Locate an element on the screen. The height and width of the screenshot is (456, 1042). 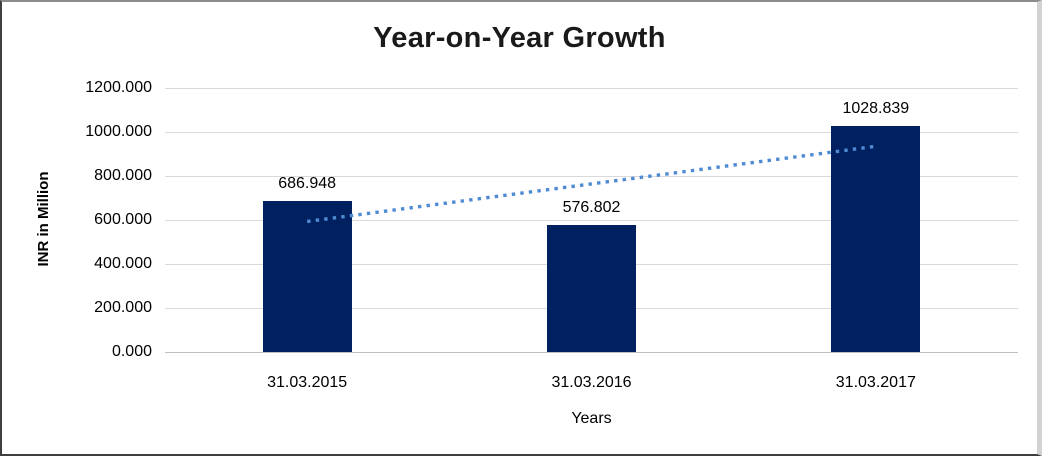
y-tick-label: 1000.000 is located at coordinates (118, 131).